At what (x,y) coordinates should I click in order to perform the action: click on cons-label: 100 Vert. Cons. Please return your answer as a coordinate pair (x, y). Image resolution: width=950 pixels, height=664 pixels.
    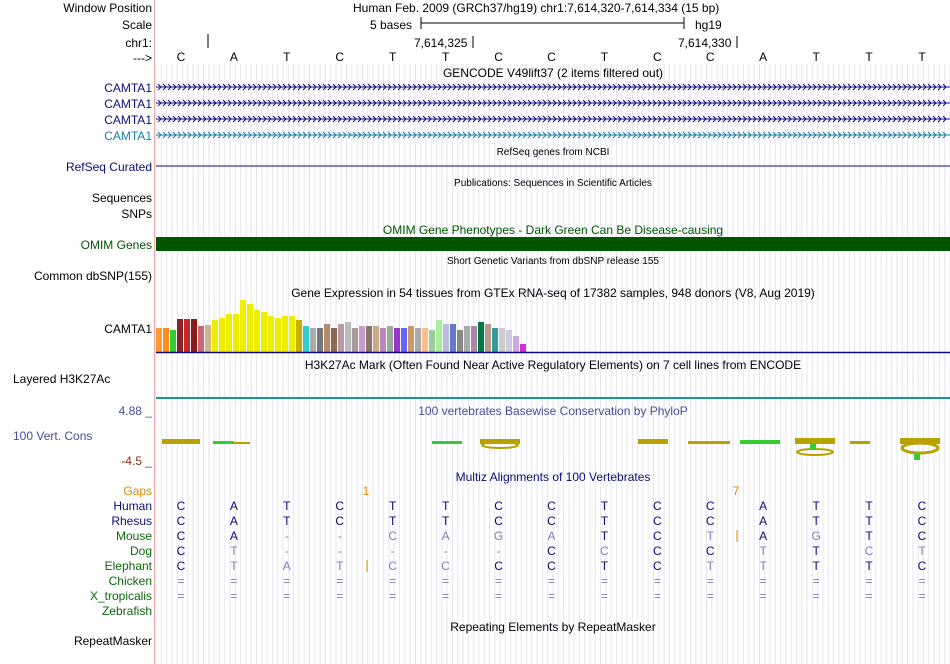
    Looking at the image, I should click on (53, 436).